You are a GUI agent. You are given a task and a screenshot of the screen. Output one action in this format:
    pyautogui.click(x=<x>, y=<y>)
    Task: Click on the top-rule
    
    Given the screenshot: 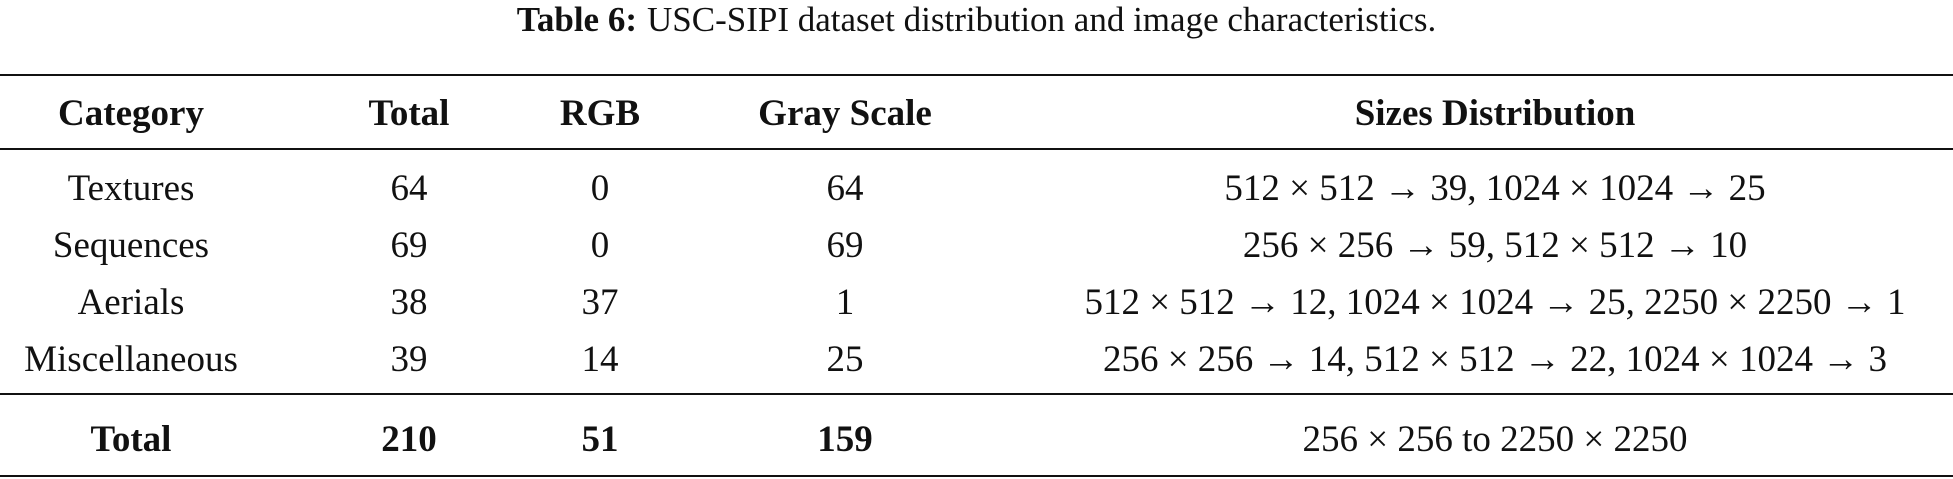 What is the action you would take?
    pyautogui.click(x=976, y=75)
    